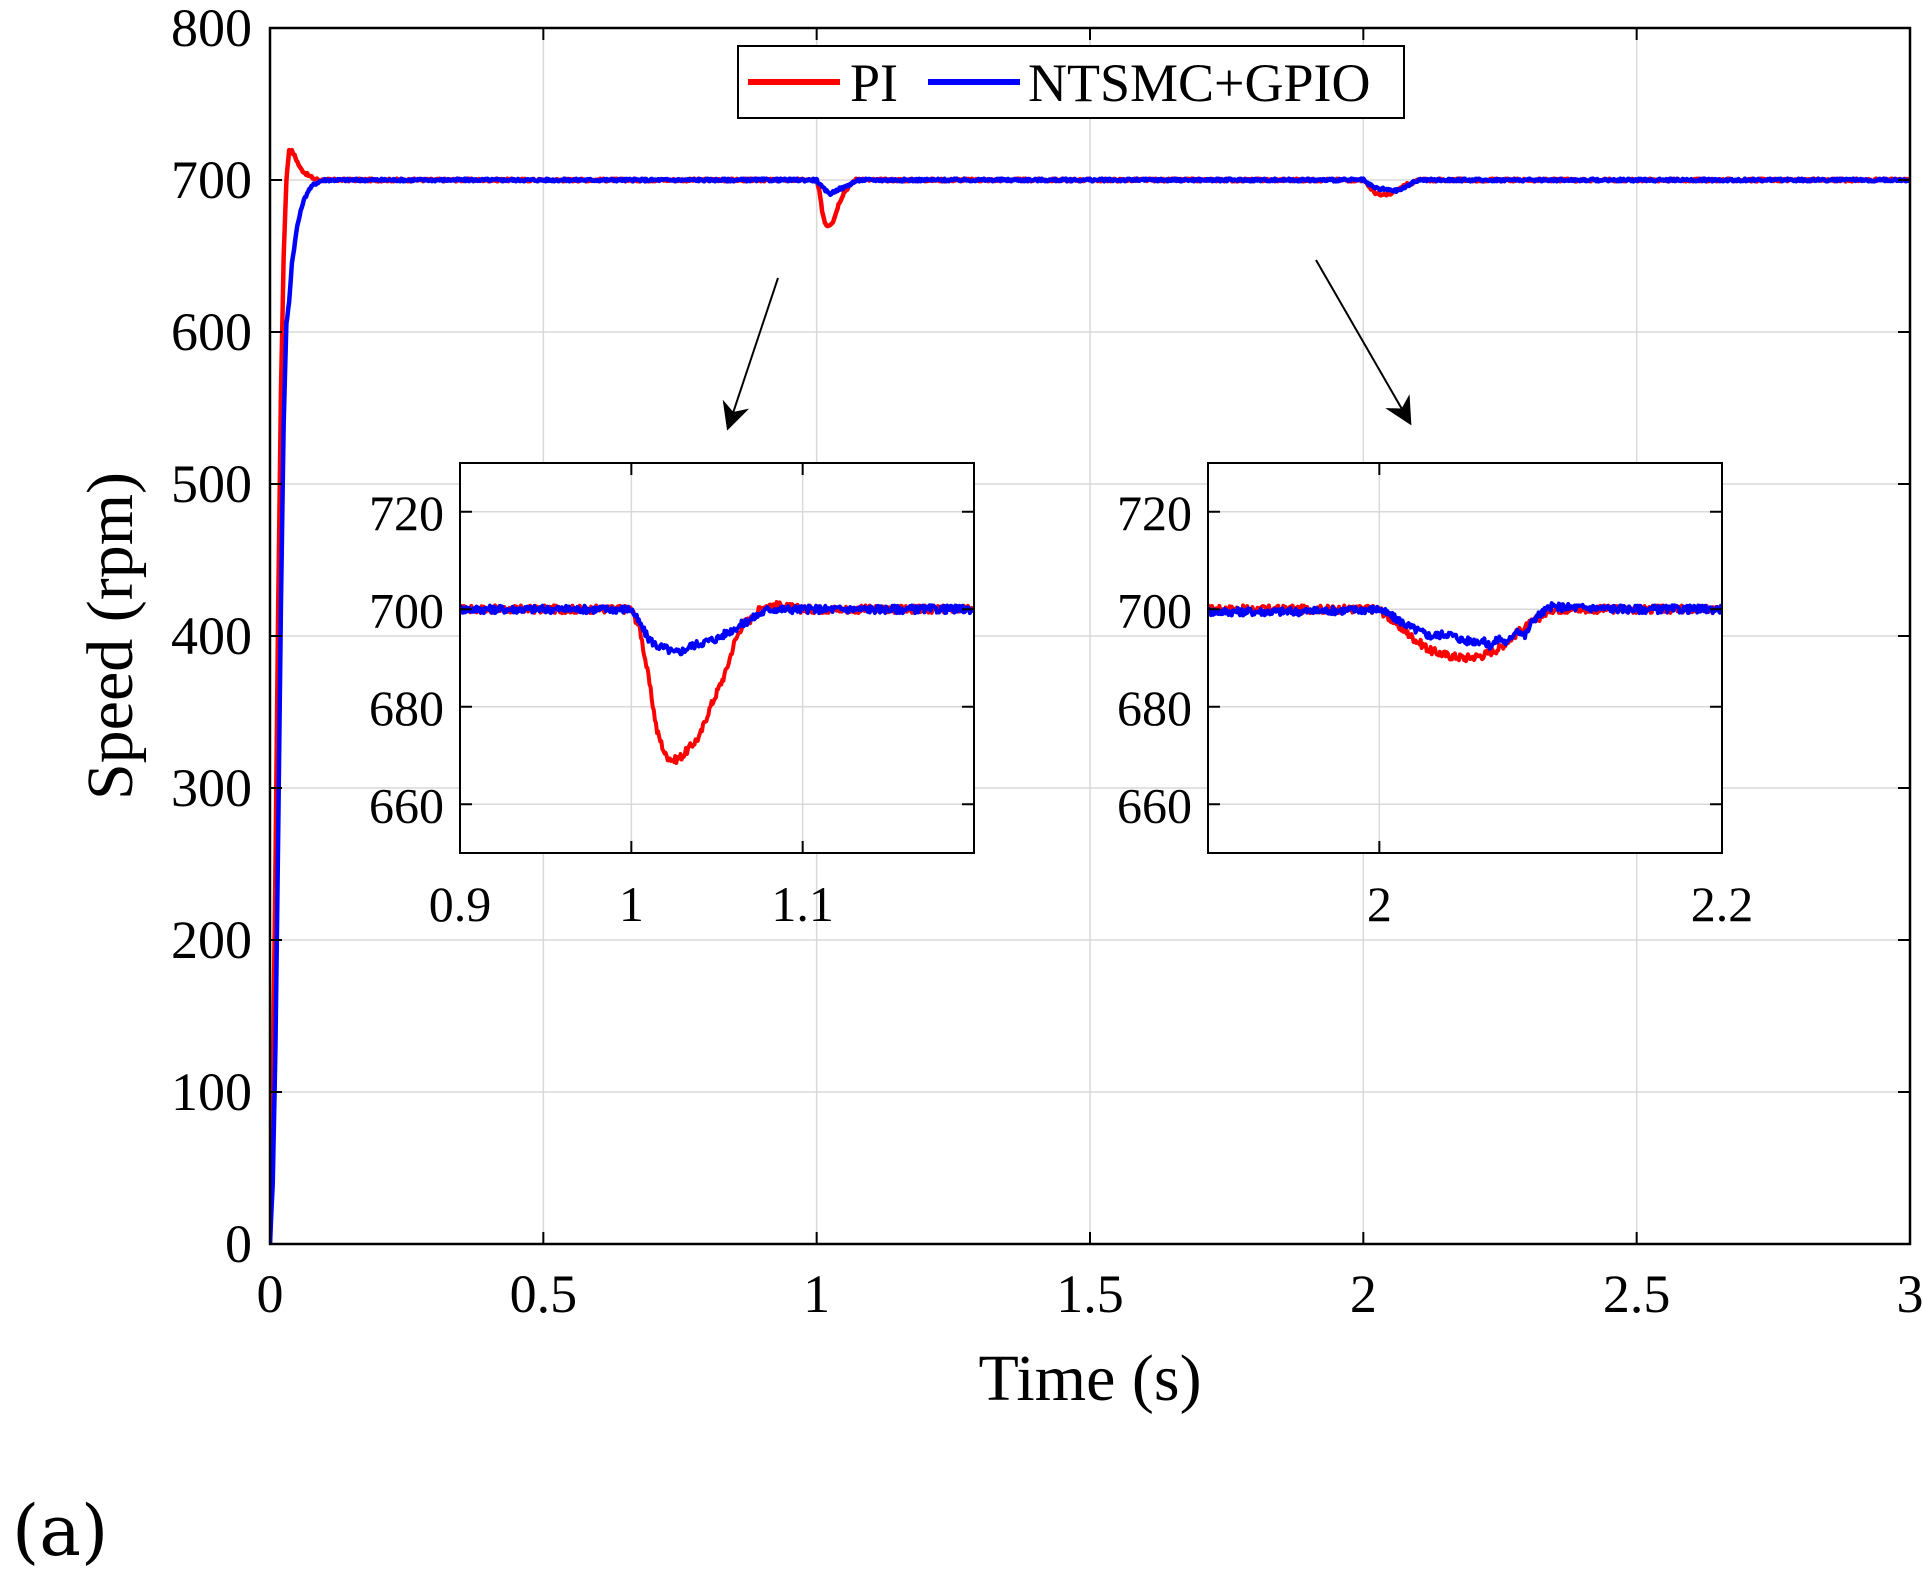  I want to click on main-x-tick-label: 0, so click(270, 1294).